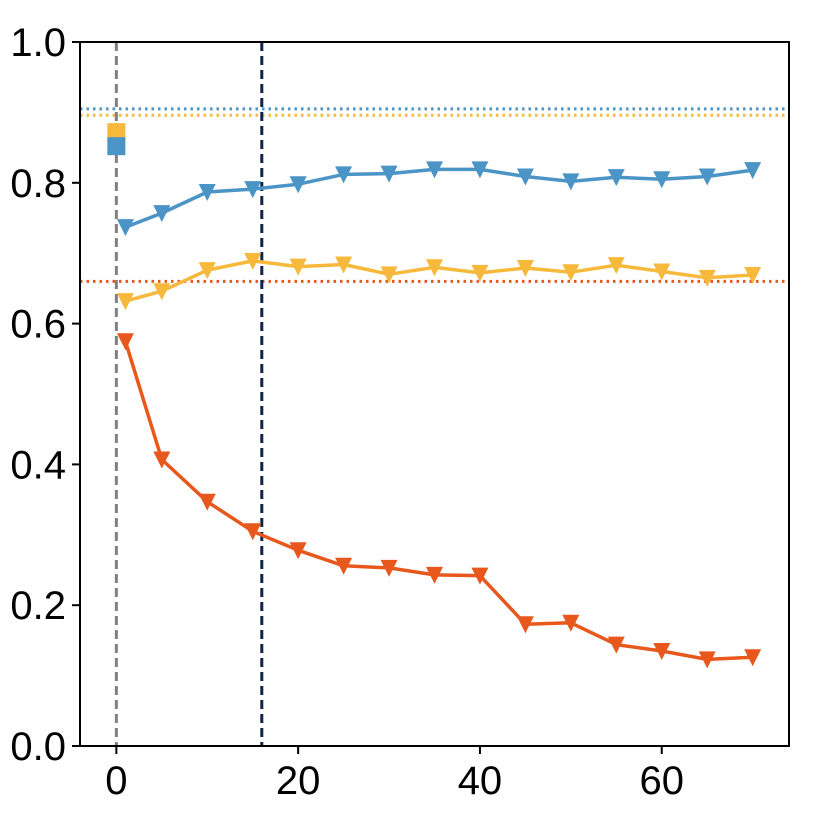  What do you see at coordinates (116, 781) in the screenshot?
I see `x-tick-label-0: 0` at bounding box center [116, 781].